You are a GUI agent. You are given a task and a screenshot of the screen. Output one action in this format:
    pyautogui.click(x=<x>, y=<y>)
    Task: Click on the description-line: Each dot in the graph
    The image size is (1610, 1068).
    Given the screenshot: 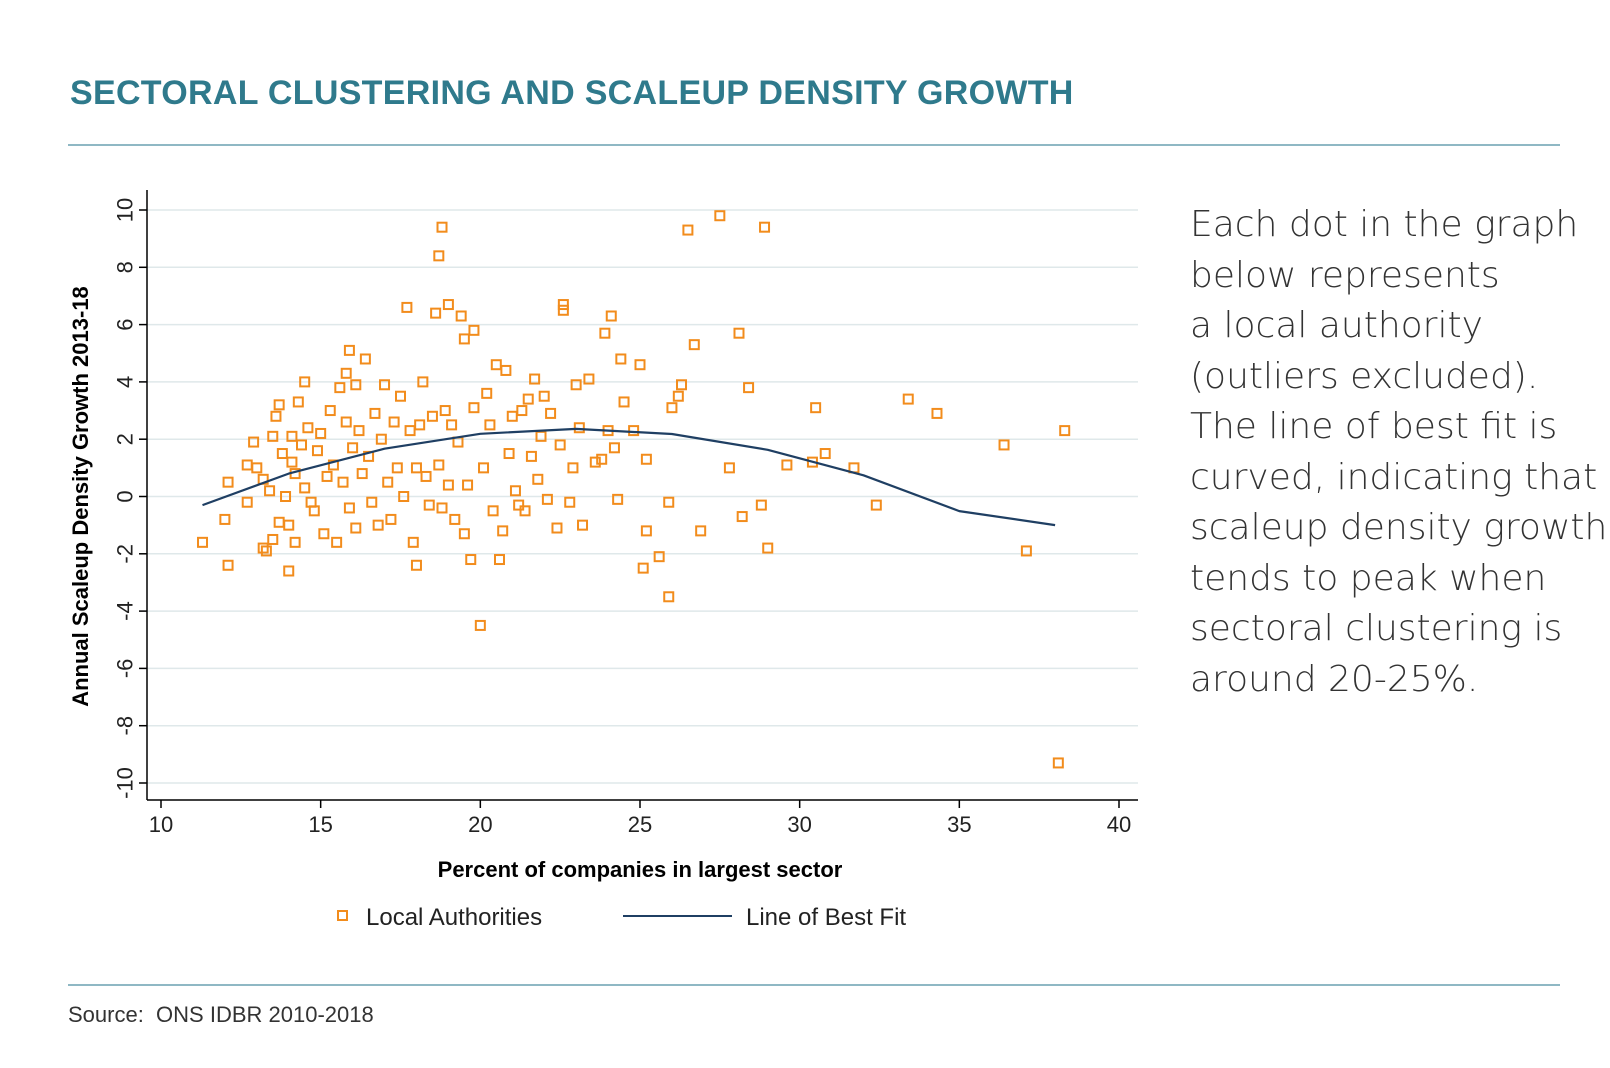 What is the action you would take?
    pyautogui.click(x=1384, y=224)
    